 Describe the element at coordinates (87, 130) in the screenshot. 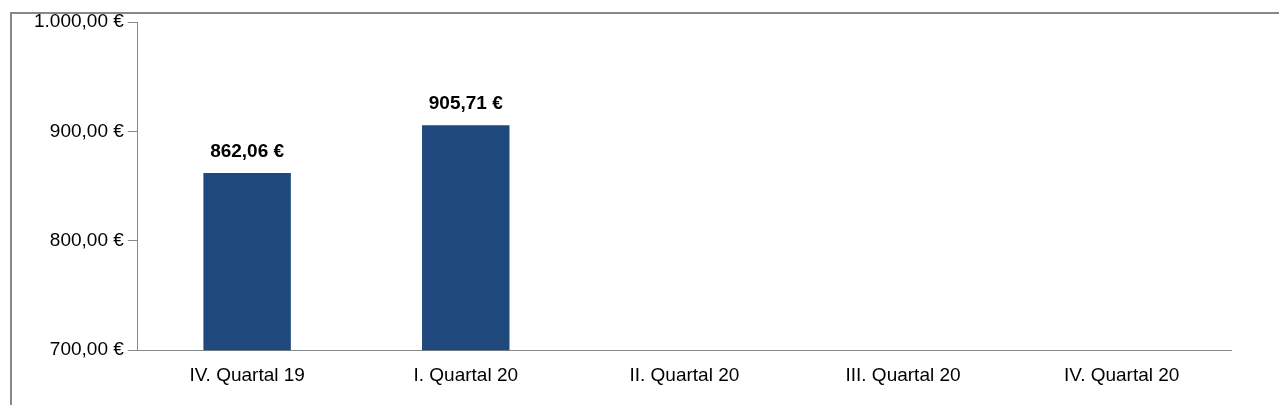

I see `y-tick-label: 900,00 €` at that location.